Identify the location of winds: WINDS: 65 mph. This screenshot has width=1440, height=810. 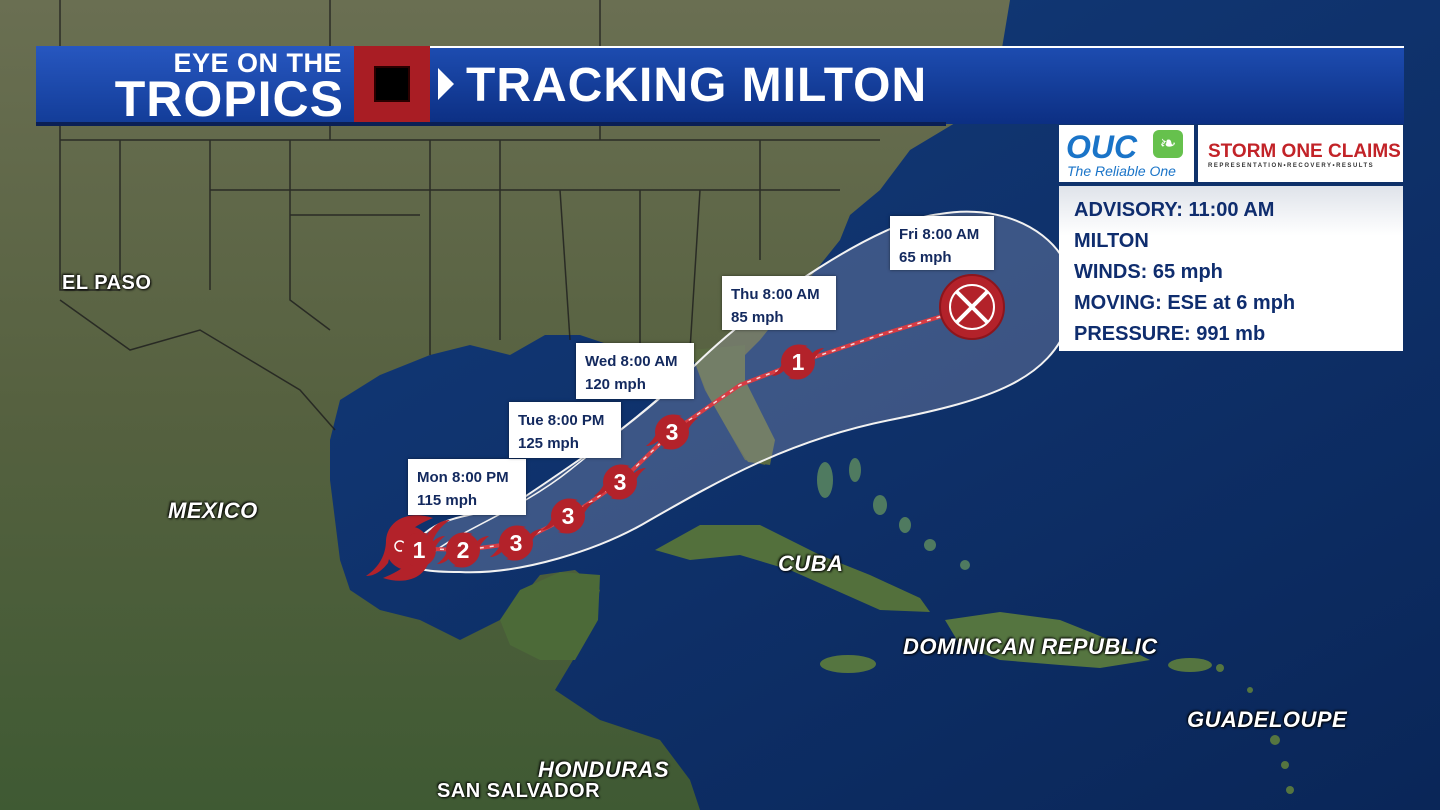
(1148, 272).